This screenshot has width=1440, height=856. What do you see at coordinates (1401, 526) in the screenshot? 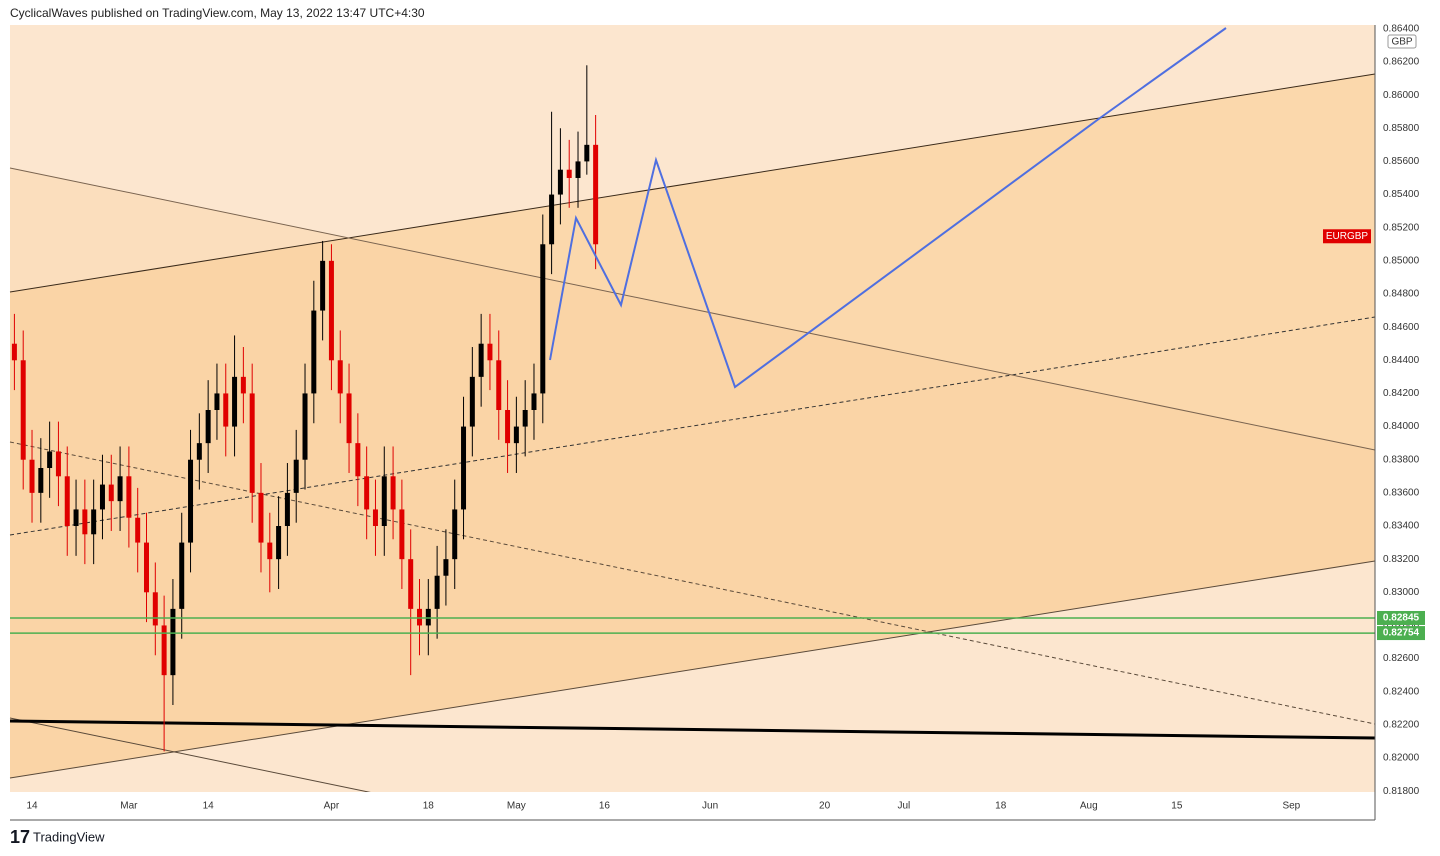
I see `y-tick-label: 0.83400` at bounding box center [1401, 526].